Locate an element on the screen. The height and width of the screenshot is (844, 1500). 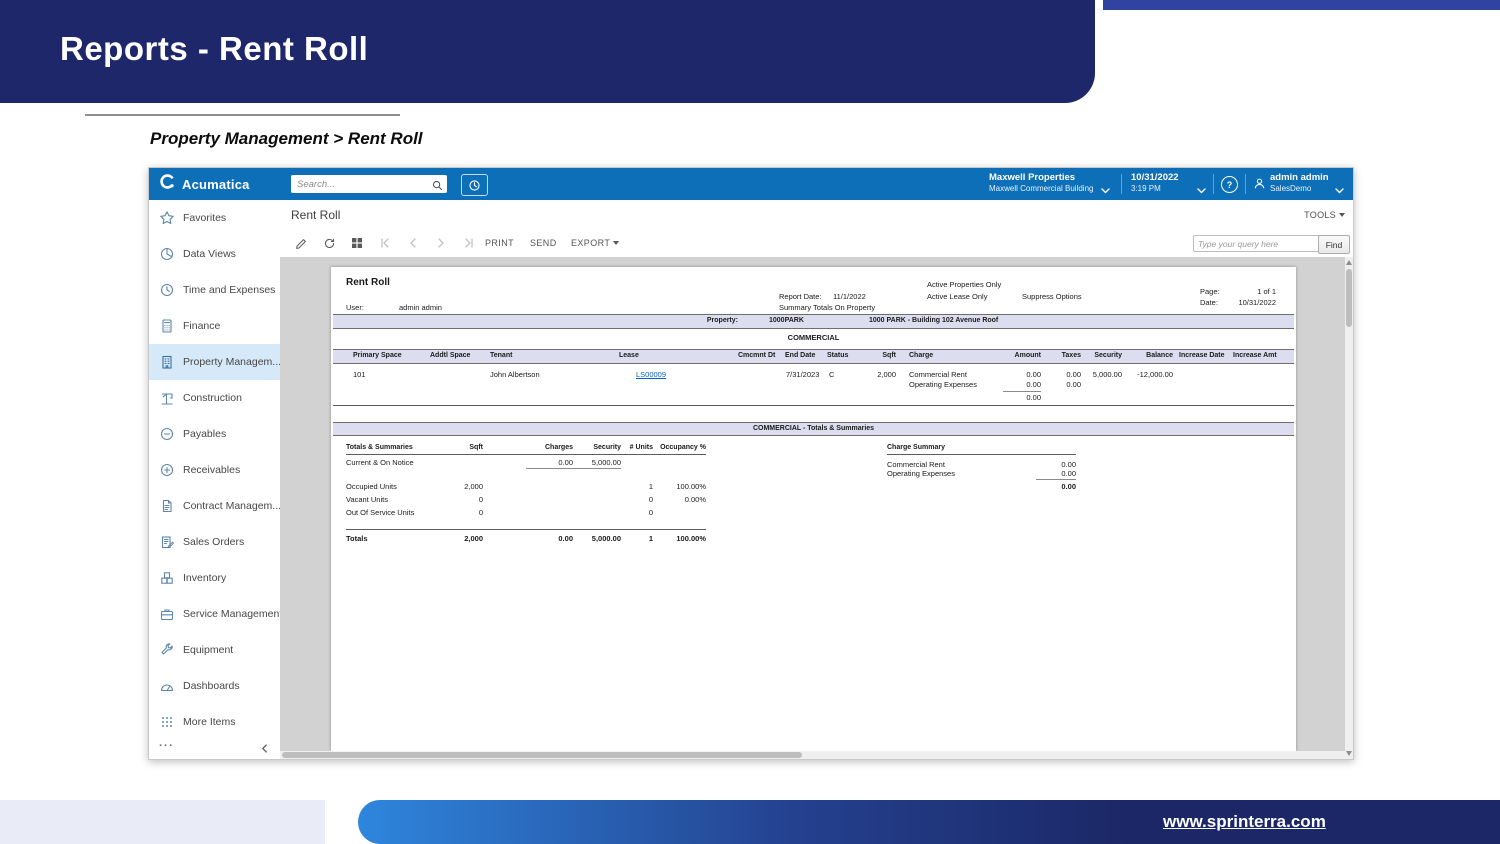
topbar-divider is located at coordinates (1245, 184).